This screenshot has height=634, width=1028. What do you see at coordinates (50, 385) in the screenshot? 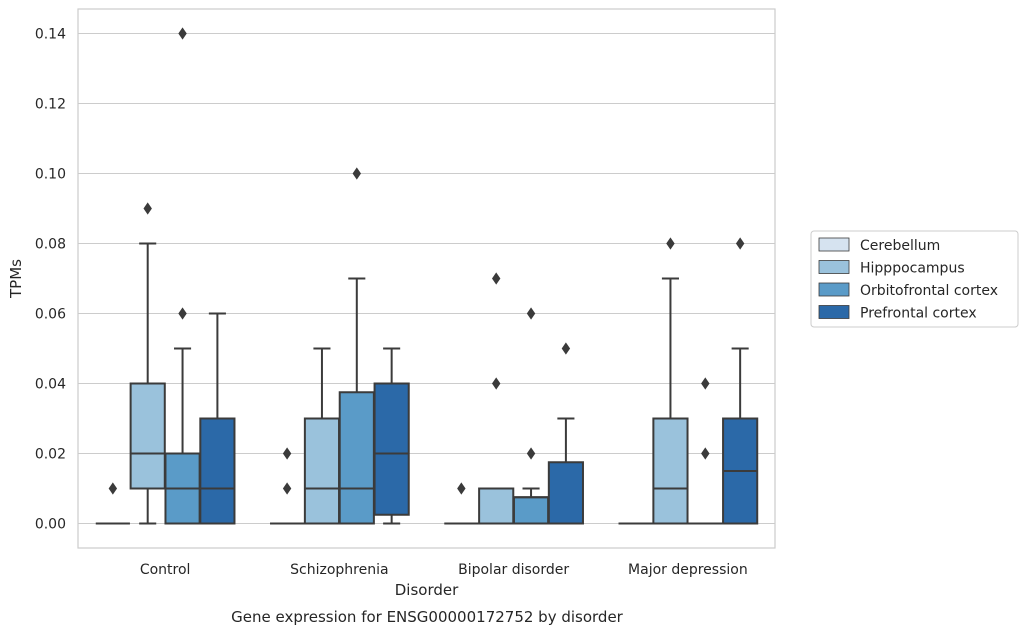
I see `y-tick-label: 0.04` at bounding box center [50, 385].